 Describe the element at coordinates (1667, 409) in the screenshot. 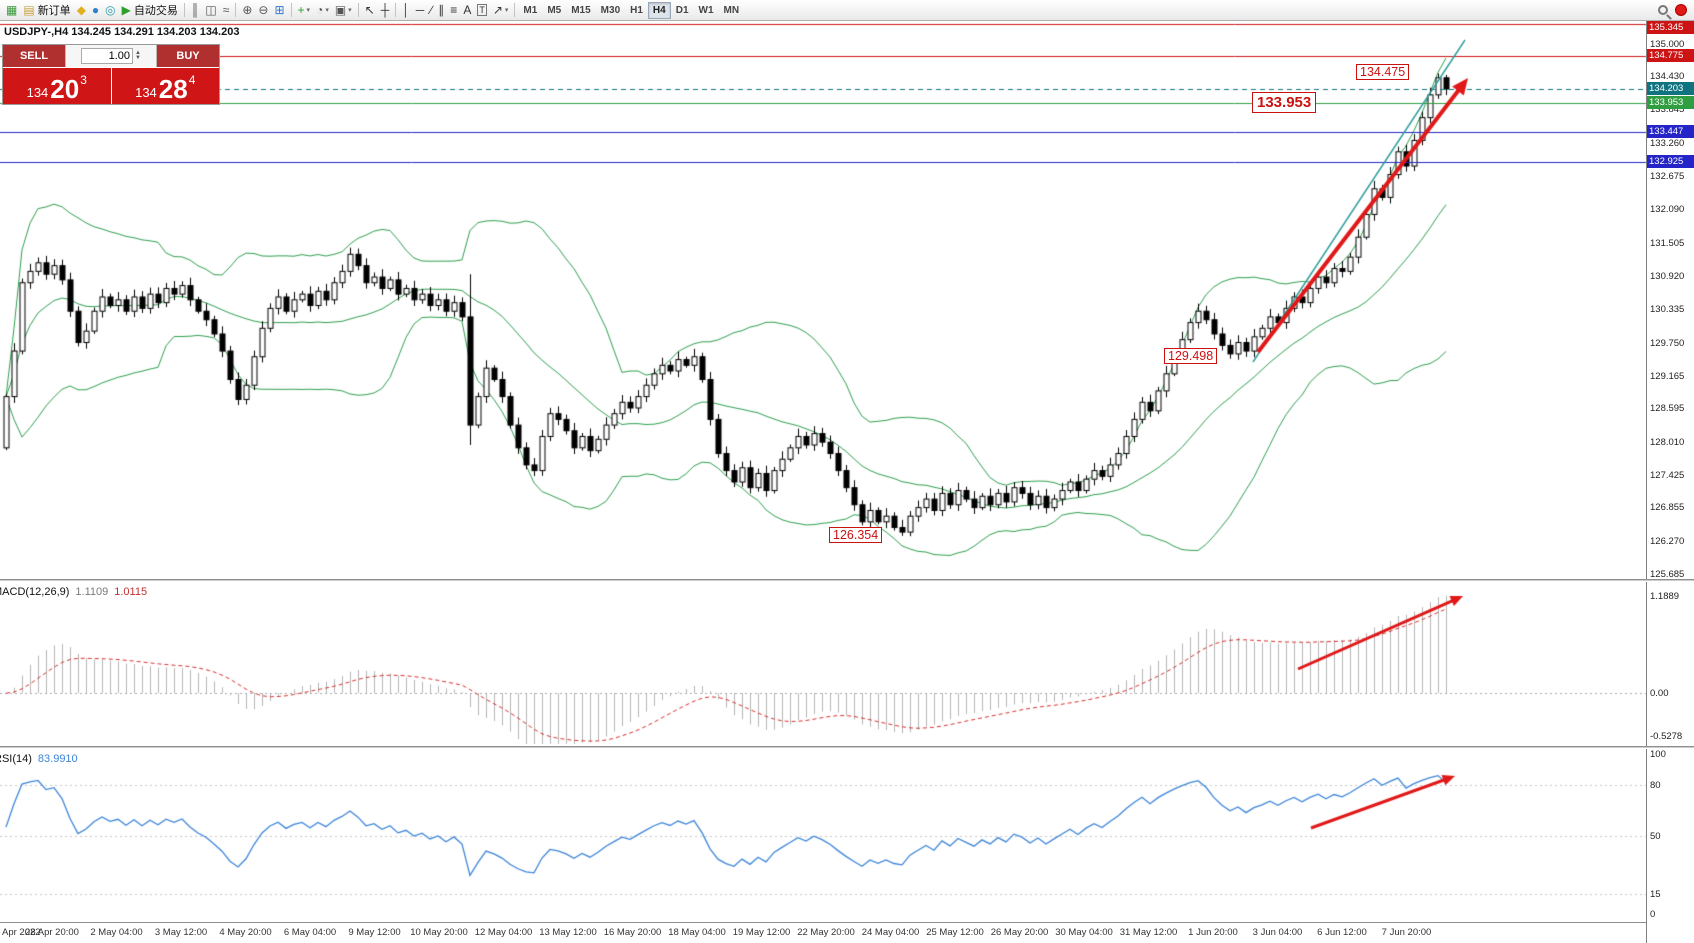

I see `price-tick: 128.595` at that location.